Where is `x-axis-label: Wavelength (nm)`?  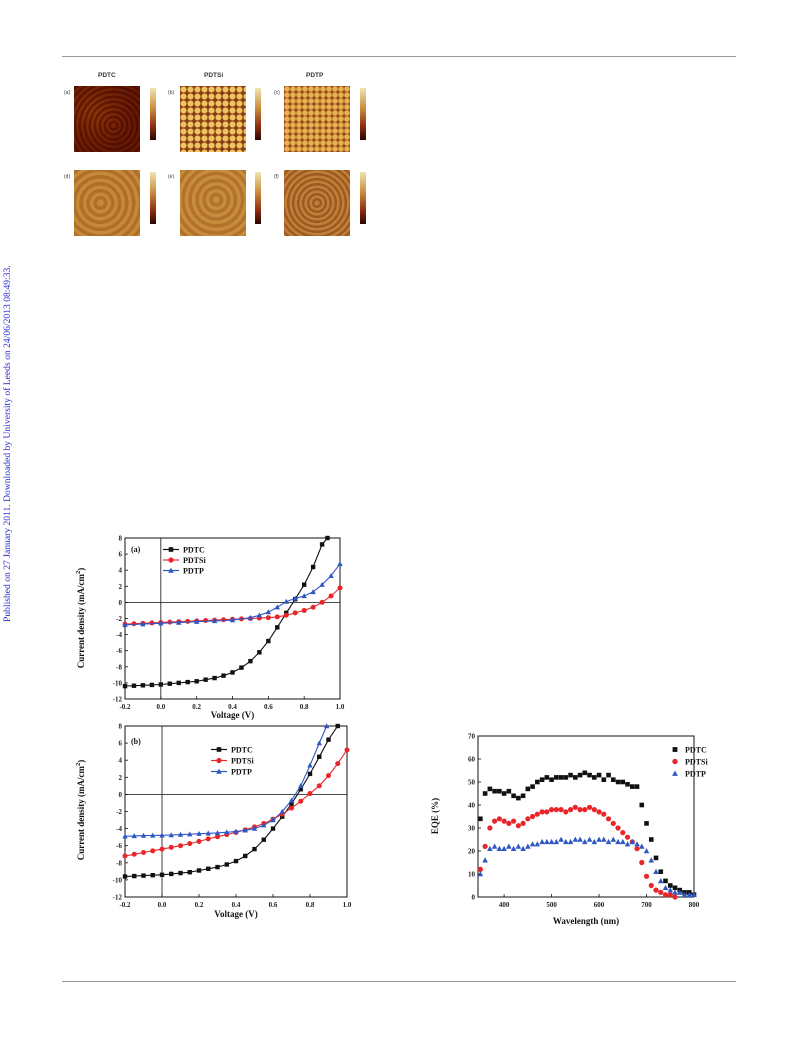 x-axis-label: Wavelength (nm) is located at coordinates (586, 921).